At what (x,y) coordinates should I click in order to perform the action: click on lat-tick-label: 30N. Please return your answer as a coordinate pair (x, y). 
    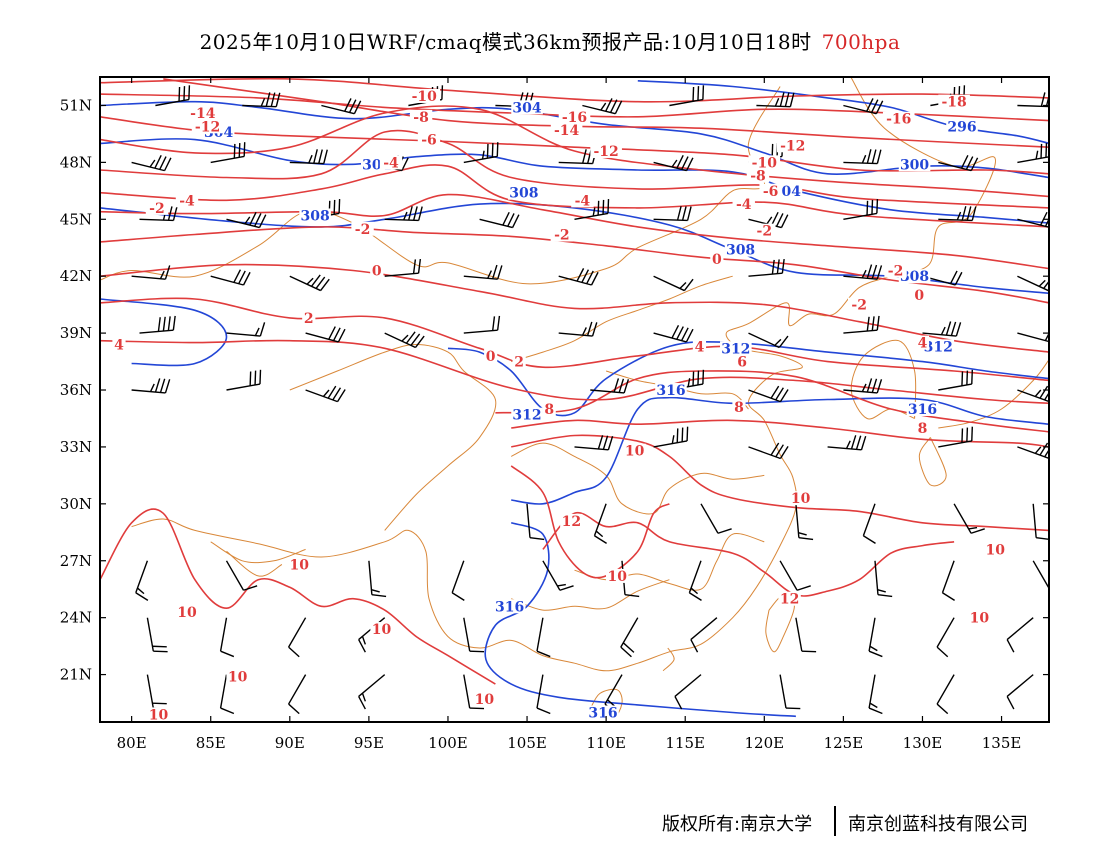
    Looking at the image, I should click on (76, 504).